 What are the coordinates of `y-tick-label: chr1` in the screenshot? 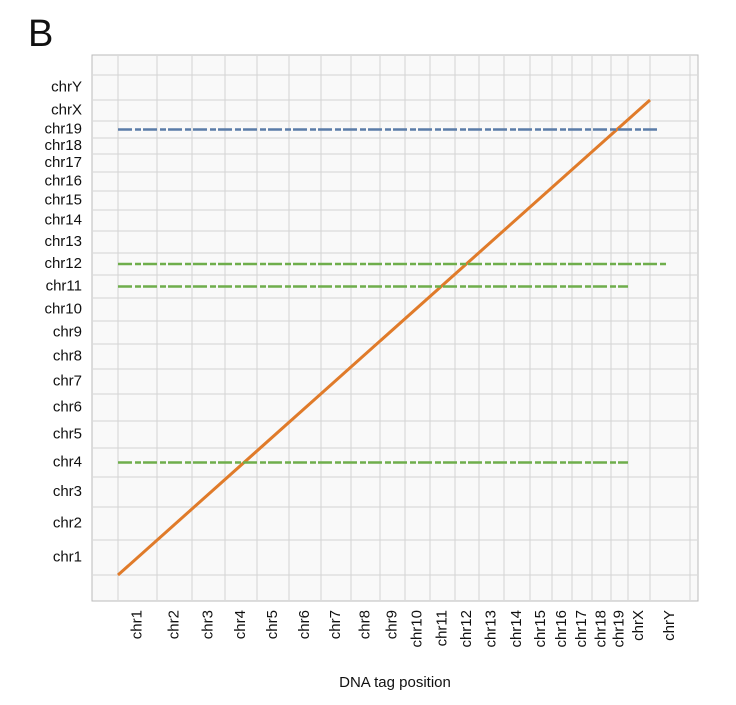 It's located at (67, 556).